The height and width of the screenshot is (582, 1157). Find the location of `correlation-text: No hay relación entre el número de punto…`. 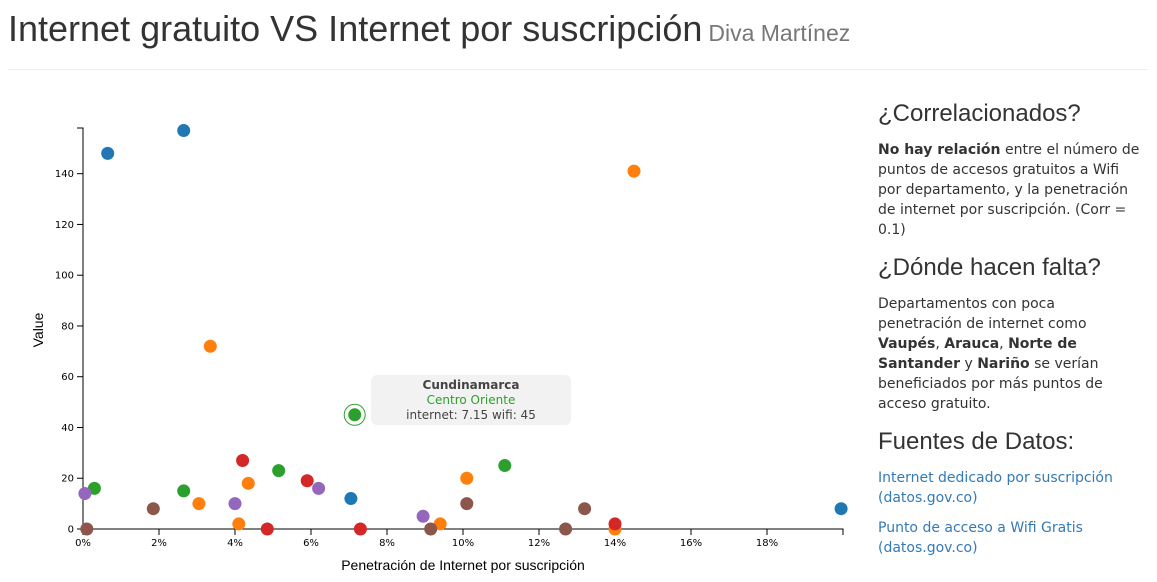

correlation-text: No hay relación entre el número de punto… is located at coordinates (1009, 190).